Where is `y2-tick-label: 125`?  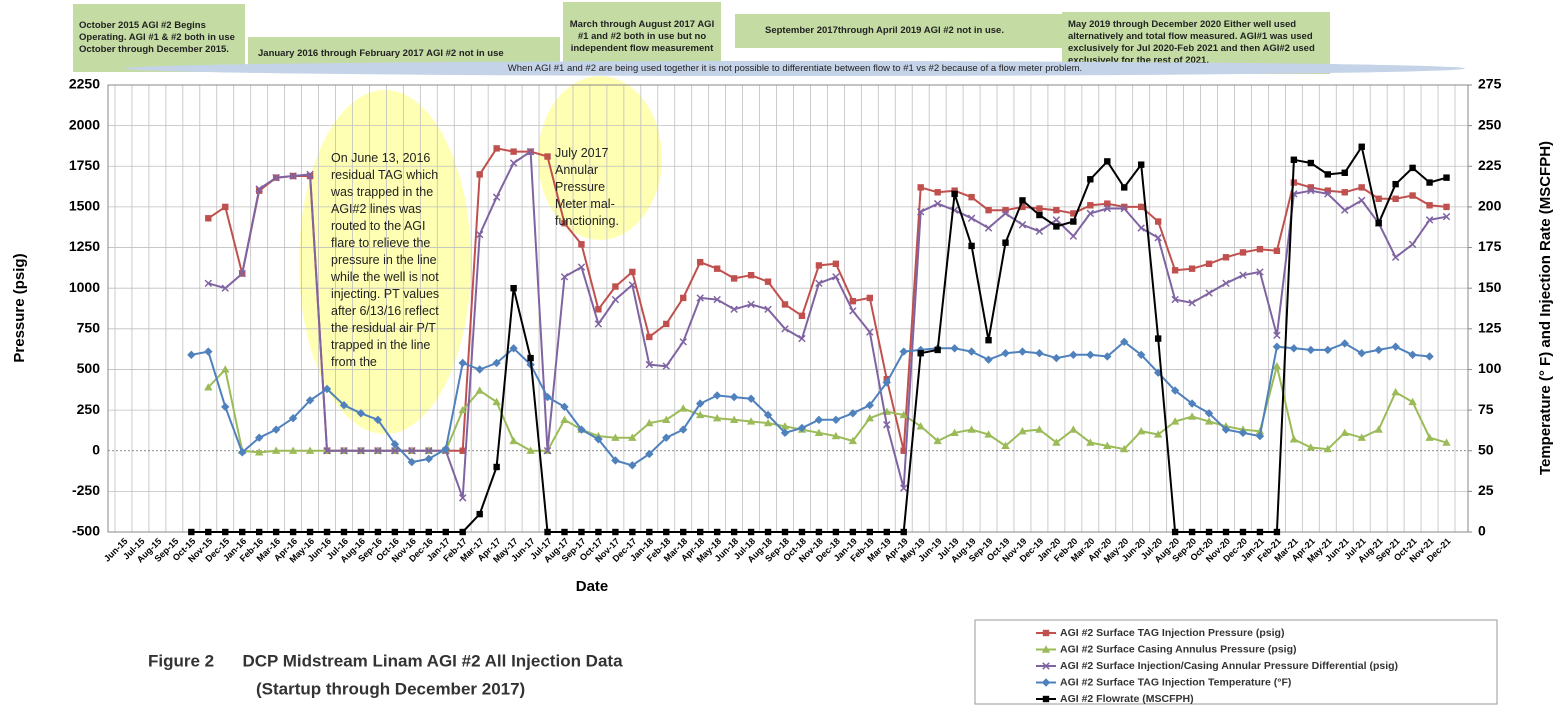
y2-tick-label: 125 is located at coordinates (1490, 328).